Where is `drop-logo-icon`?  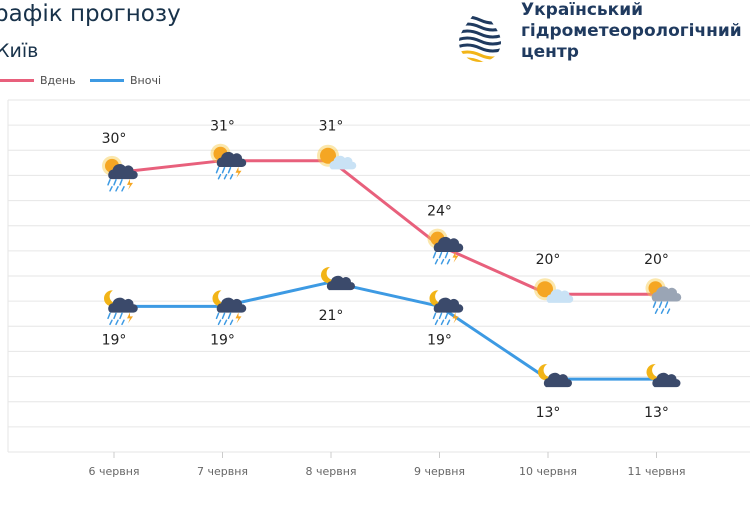
drop-logo-icon is located at coordinates (480, 33).